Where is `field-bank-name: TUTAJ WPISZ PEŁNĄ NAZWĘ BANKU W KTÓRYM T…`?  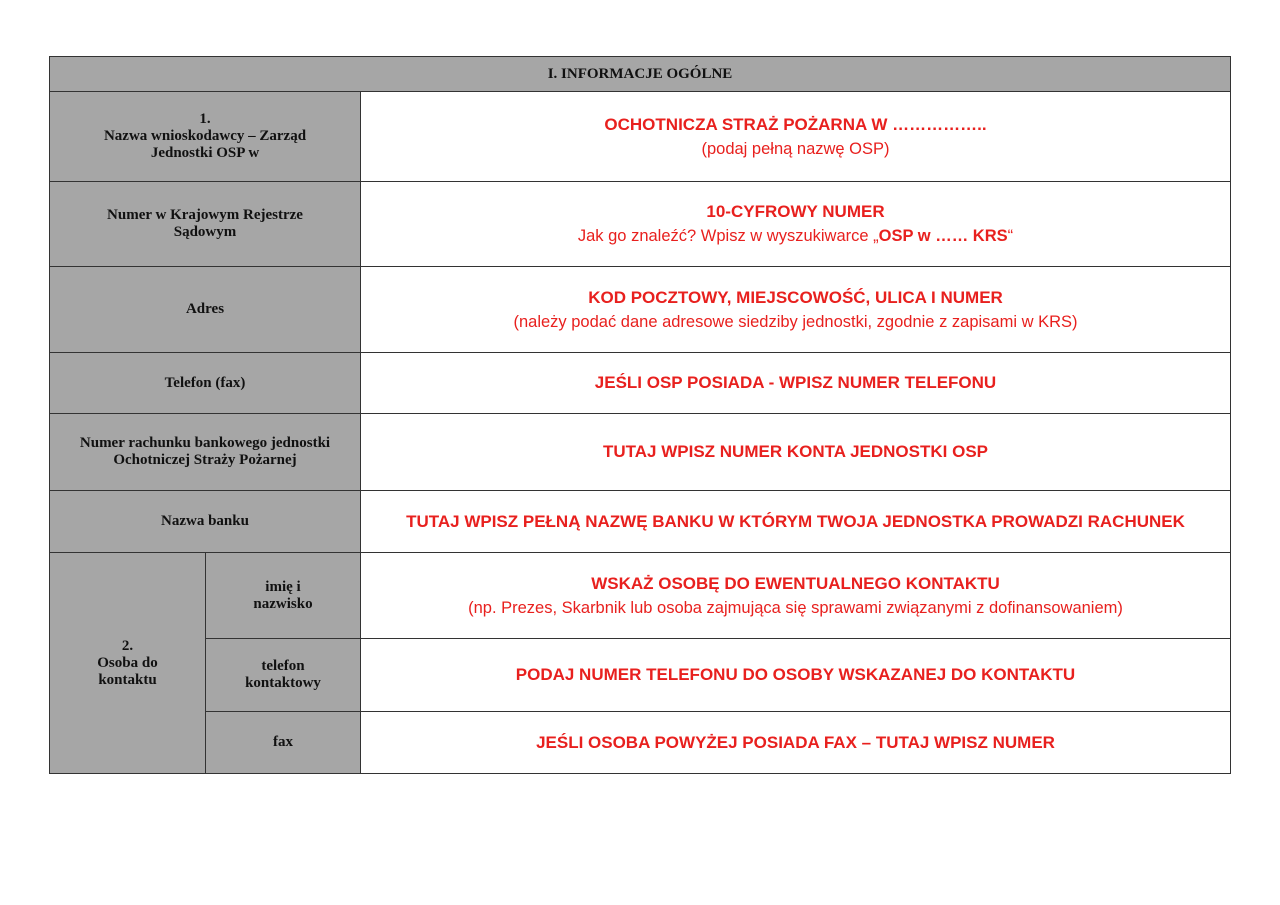
field-bank-name: TUTAJ WPISZ PEŁNĄ NAZWĘ BANKU W KTÓRYM T… is located at coordinates (795, 521).